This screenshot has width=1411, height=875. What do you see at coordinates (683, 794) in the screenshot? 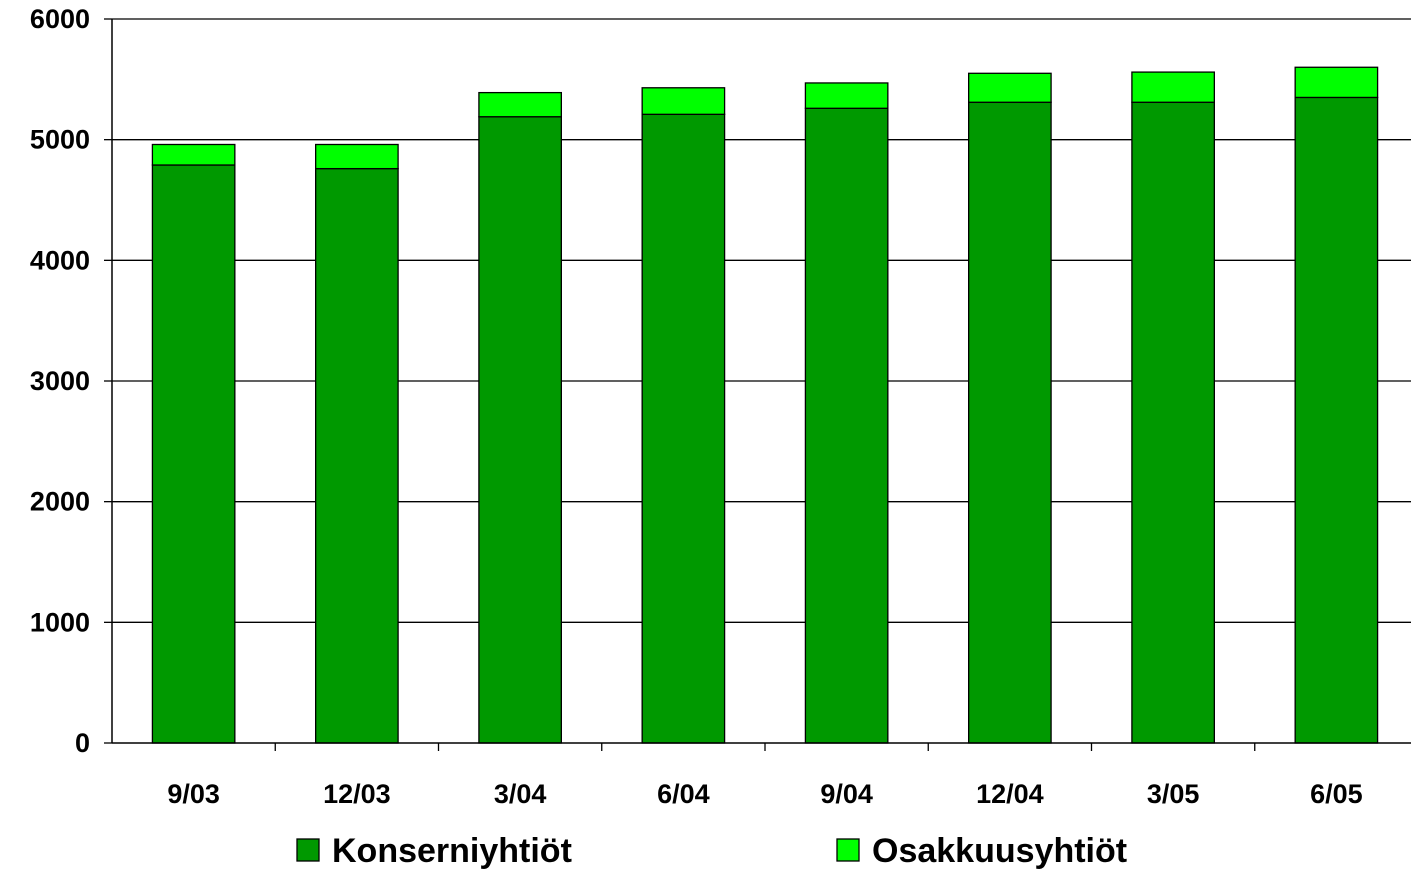
I see `x-tick-label: 6/04` at bounding box center [683, 794].